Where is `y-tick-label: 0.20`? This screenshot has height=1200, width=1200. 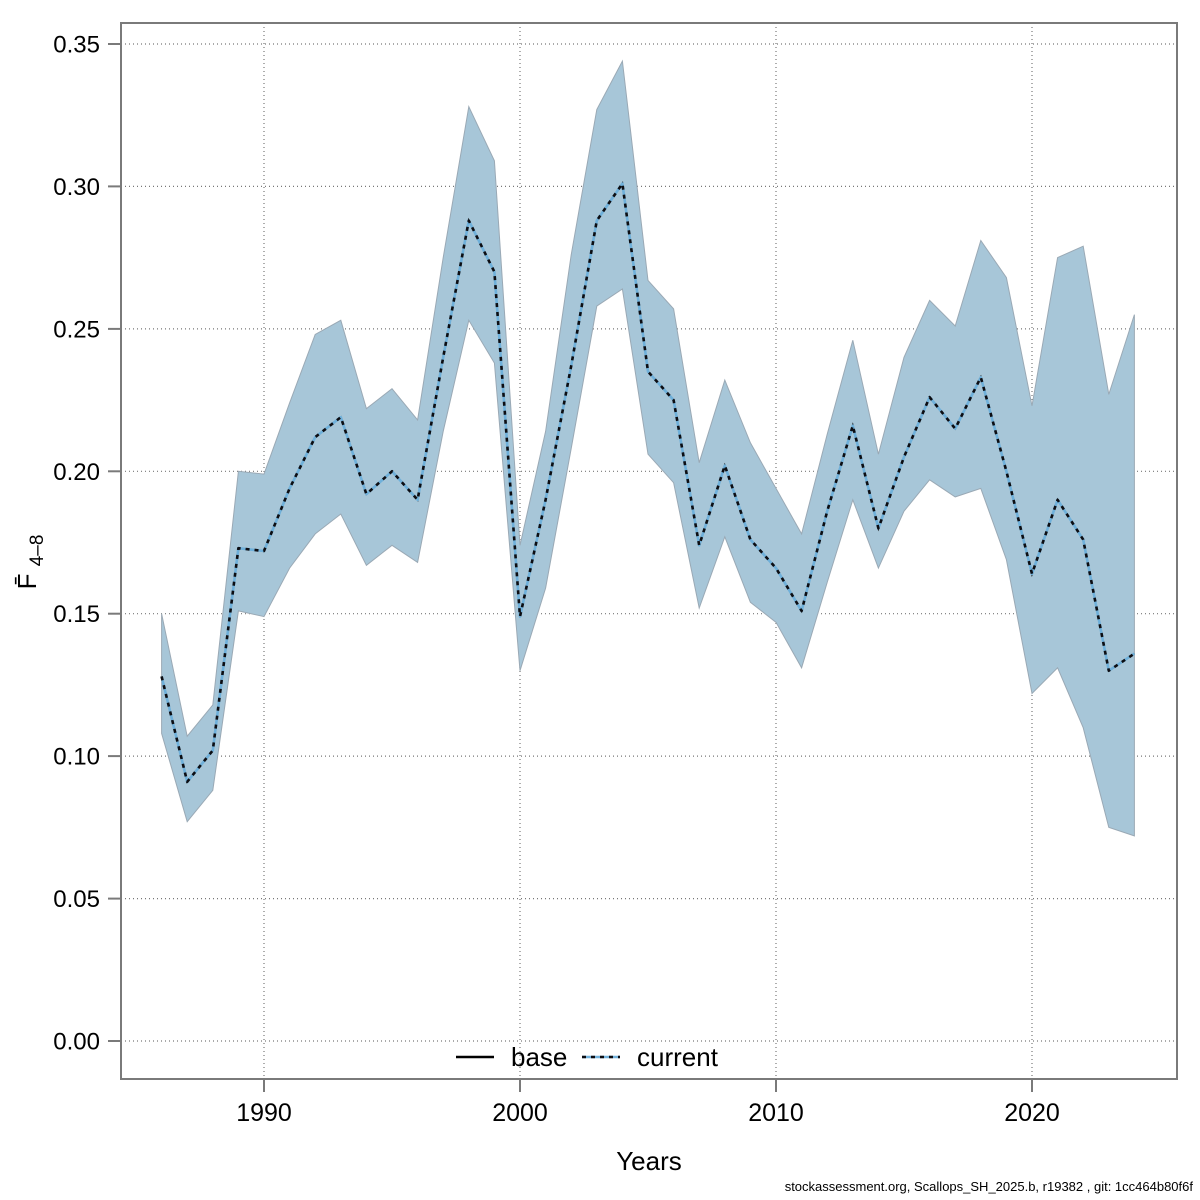 y-tick-label: 0.20 is located at coordinates (76, 472).